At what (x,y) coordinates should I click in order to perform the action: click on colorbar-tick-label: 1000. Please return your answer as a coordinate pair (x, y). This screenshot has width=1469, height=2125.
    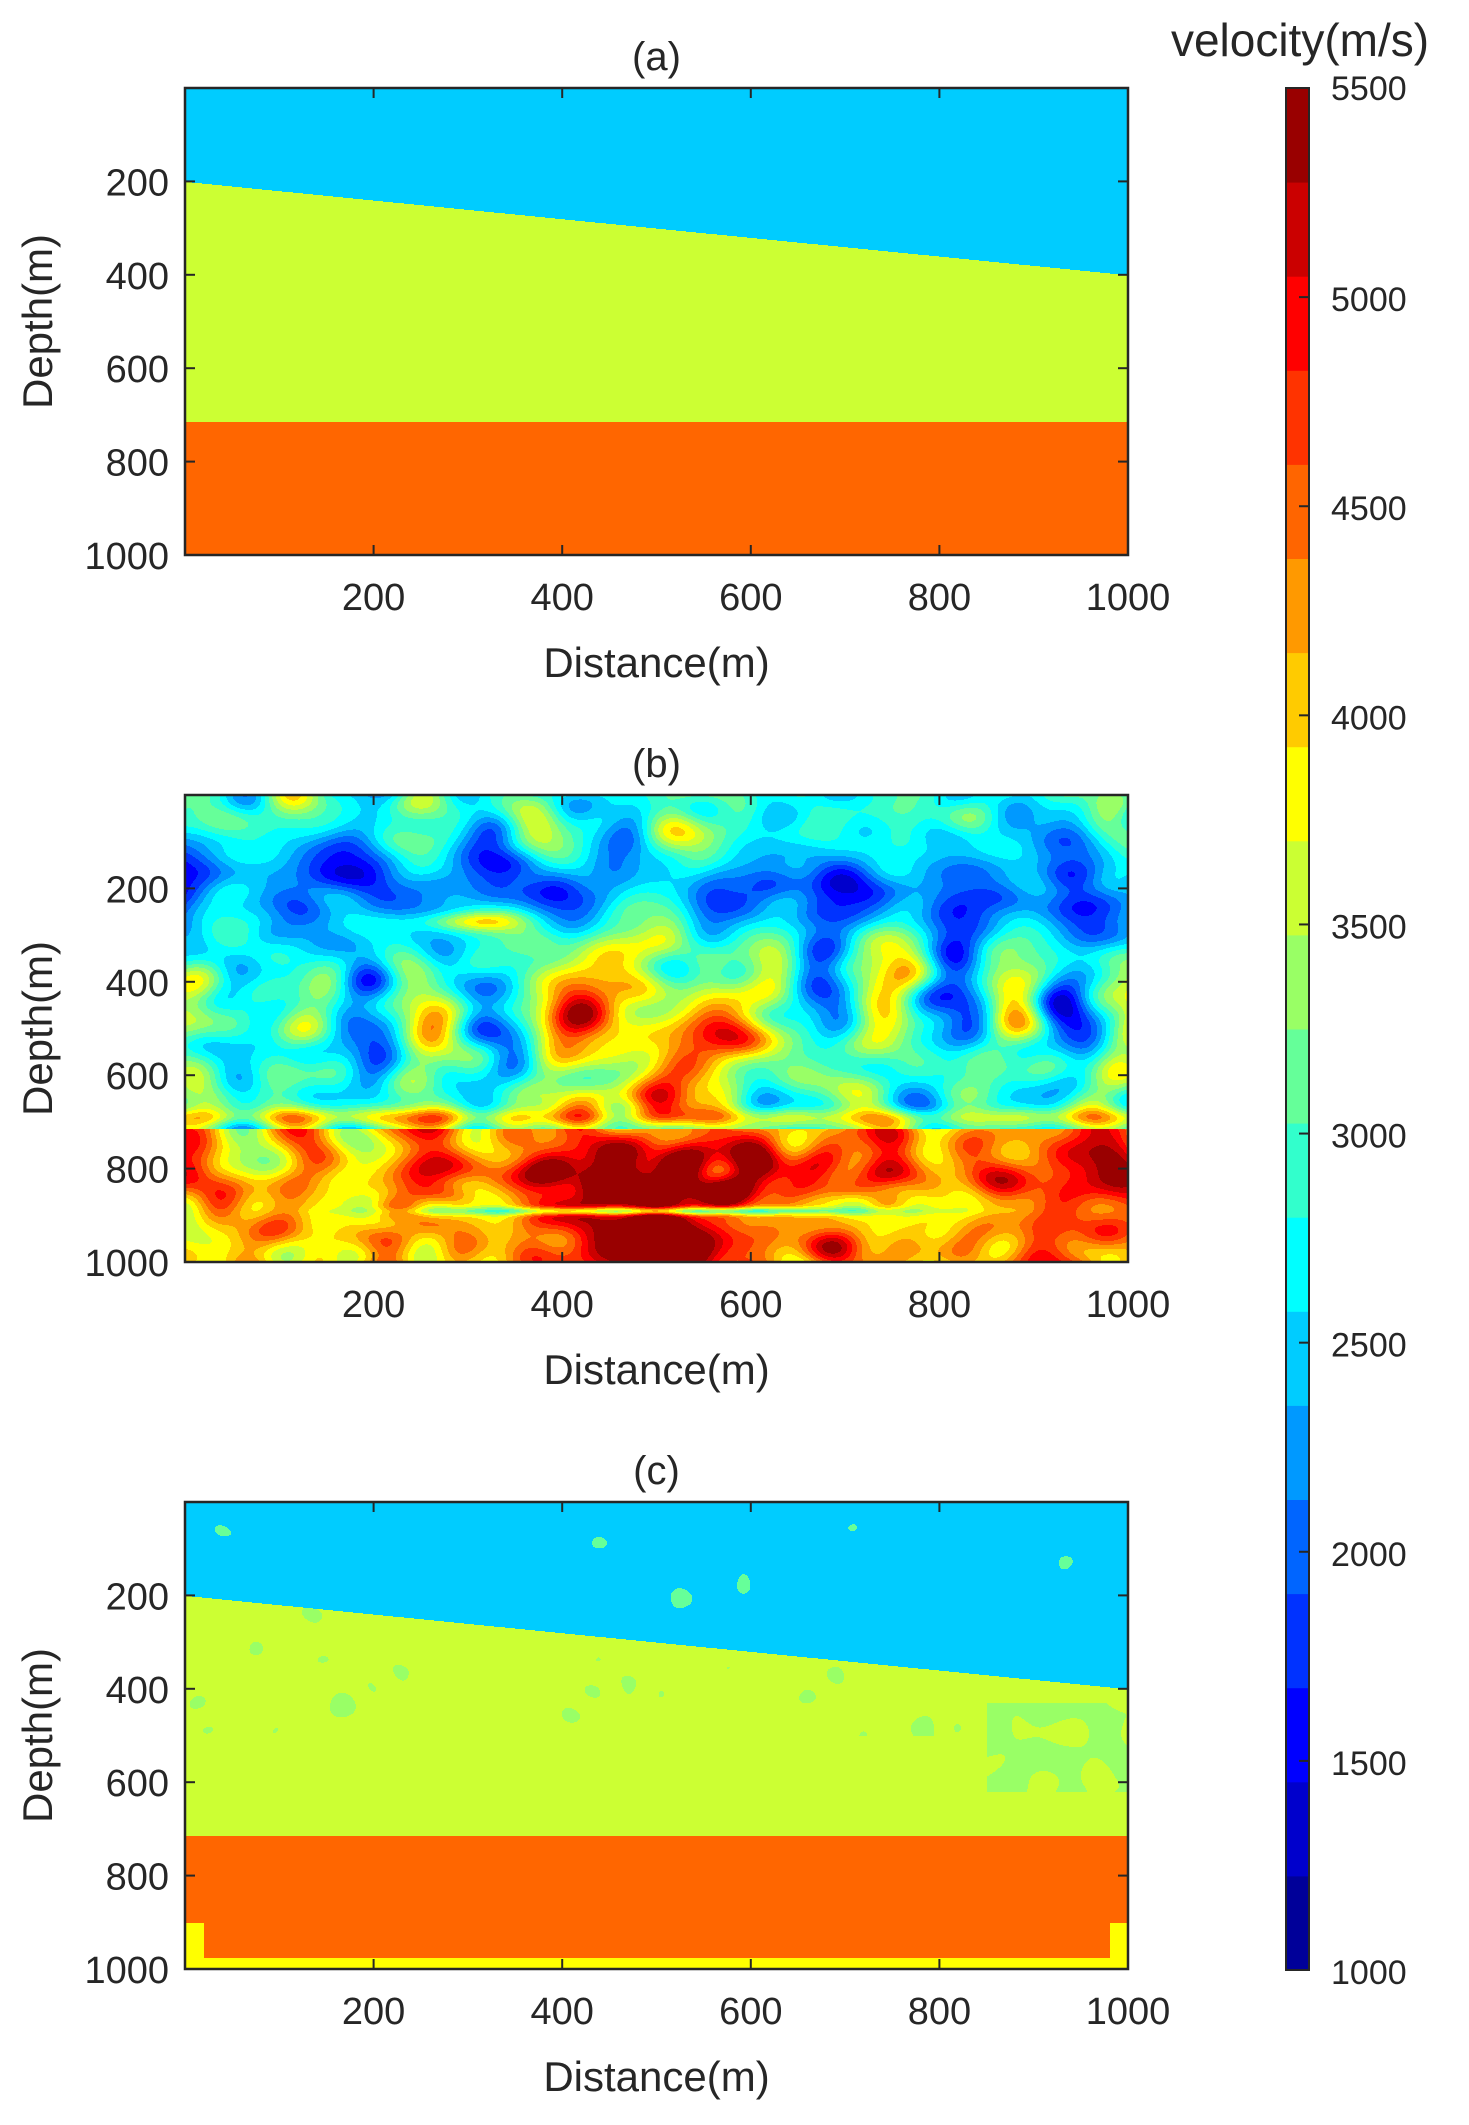
    Looking at the image, I should click on (1369, 1973).